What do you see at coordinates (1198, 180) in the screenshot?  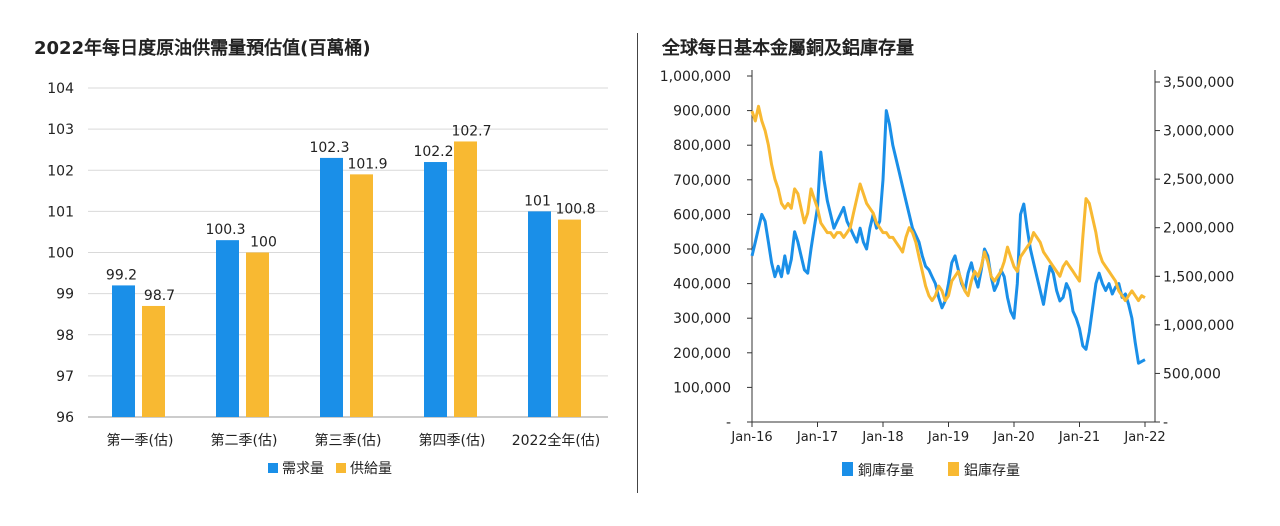 I see `y-right-tick-label: 2,500,000` at bounding box center [1198, 180].